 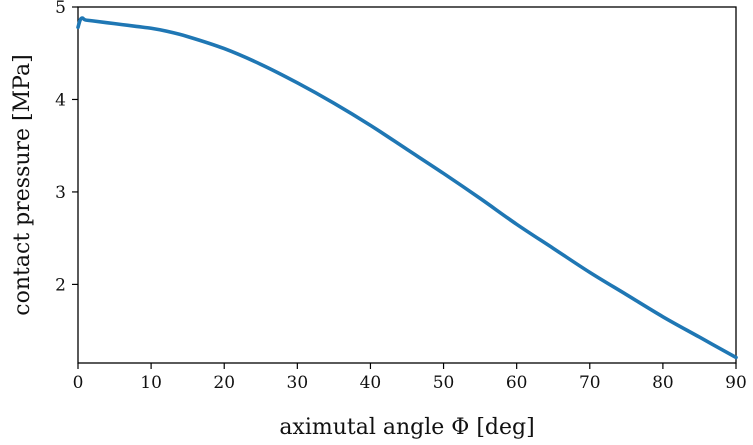 What do you see at coordinates (66, 147) in the screenshot?
I see `y-axis-ticks: 2 3 4 5` at bounding box center [66, 147].